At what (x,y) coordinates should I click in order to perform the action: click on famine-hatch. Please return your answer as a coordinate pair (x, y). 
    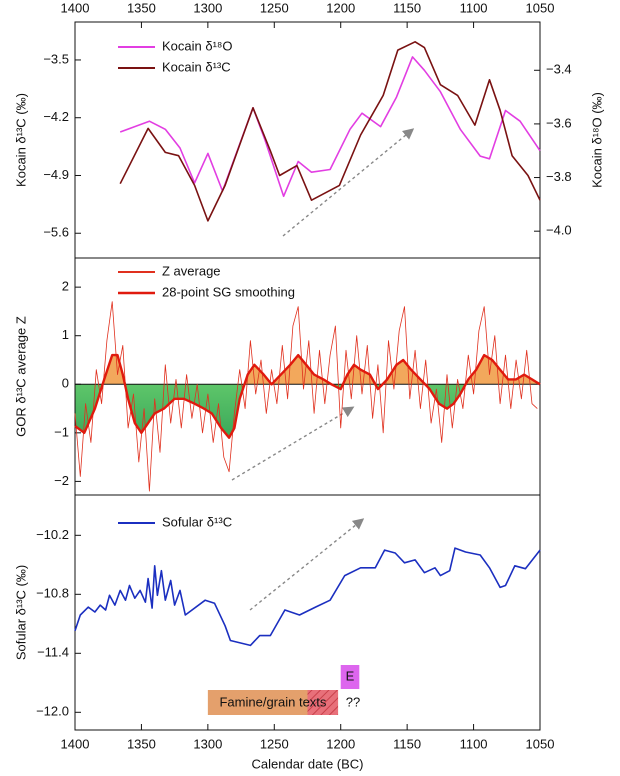
    Looking at the image, I should click on (323, 702).